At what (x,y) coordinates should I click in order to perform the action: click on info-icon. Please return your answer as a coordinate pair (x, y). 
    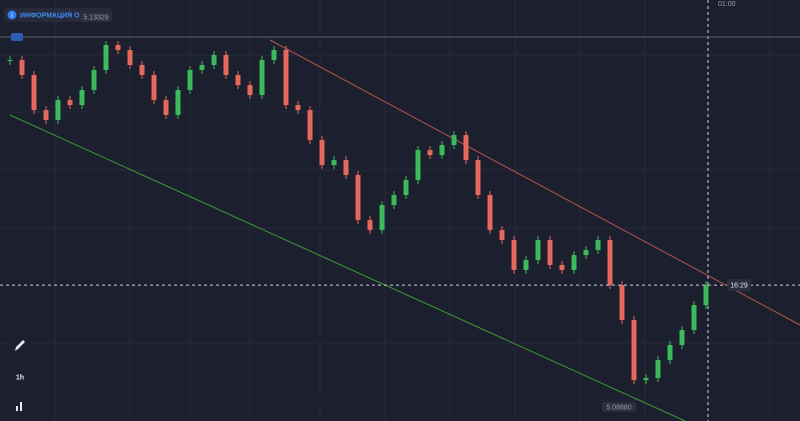
    Looking at the image, I should click on (12, 15).